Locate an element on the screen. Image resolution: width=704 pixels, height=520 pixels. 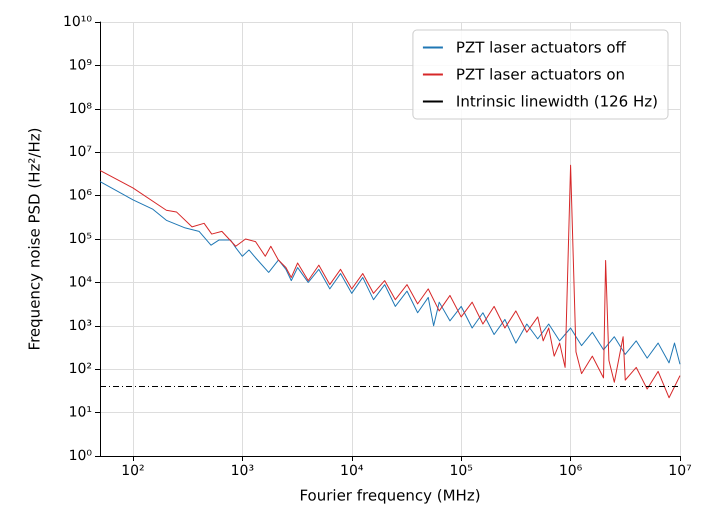
y-tick-label: 10² is located at coordinates (80, 369).